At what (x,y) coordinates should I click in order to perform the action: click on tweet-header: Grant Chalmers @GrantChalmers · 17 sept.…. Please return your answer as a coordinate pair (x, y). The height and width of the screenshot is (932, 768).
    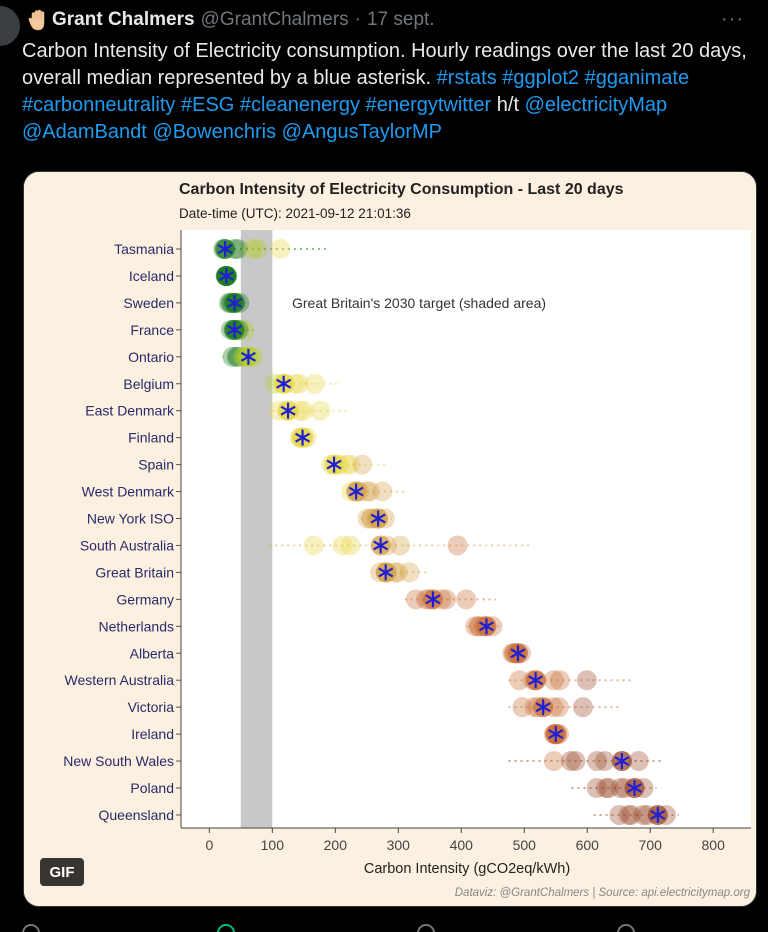
    Looking at the image, I should click on (386, 20).